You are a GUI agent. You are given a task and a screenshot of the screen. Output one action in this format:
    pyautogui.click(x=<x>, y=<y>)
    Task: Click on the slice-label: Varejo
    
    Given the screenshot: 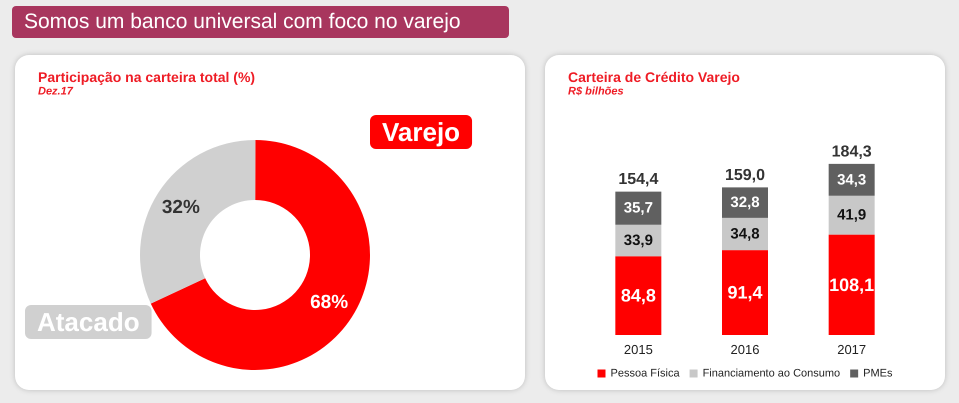 What is the action you would take?
    pyautogui.click(x=421, y=132)
    